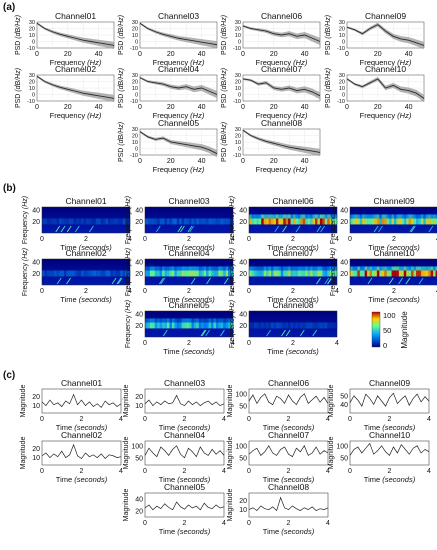  Describe the element at coordinates (289, 427) in the screenshot. I see `magnitude-xlabel: Time (seconds)` at that location.